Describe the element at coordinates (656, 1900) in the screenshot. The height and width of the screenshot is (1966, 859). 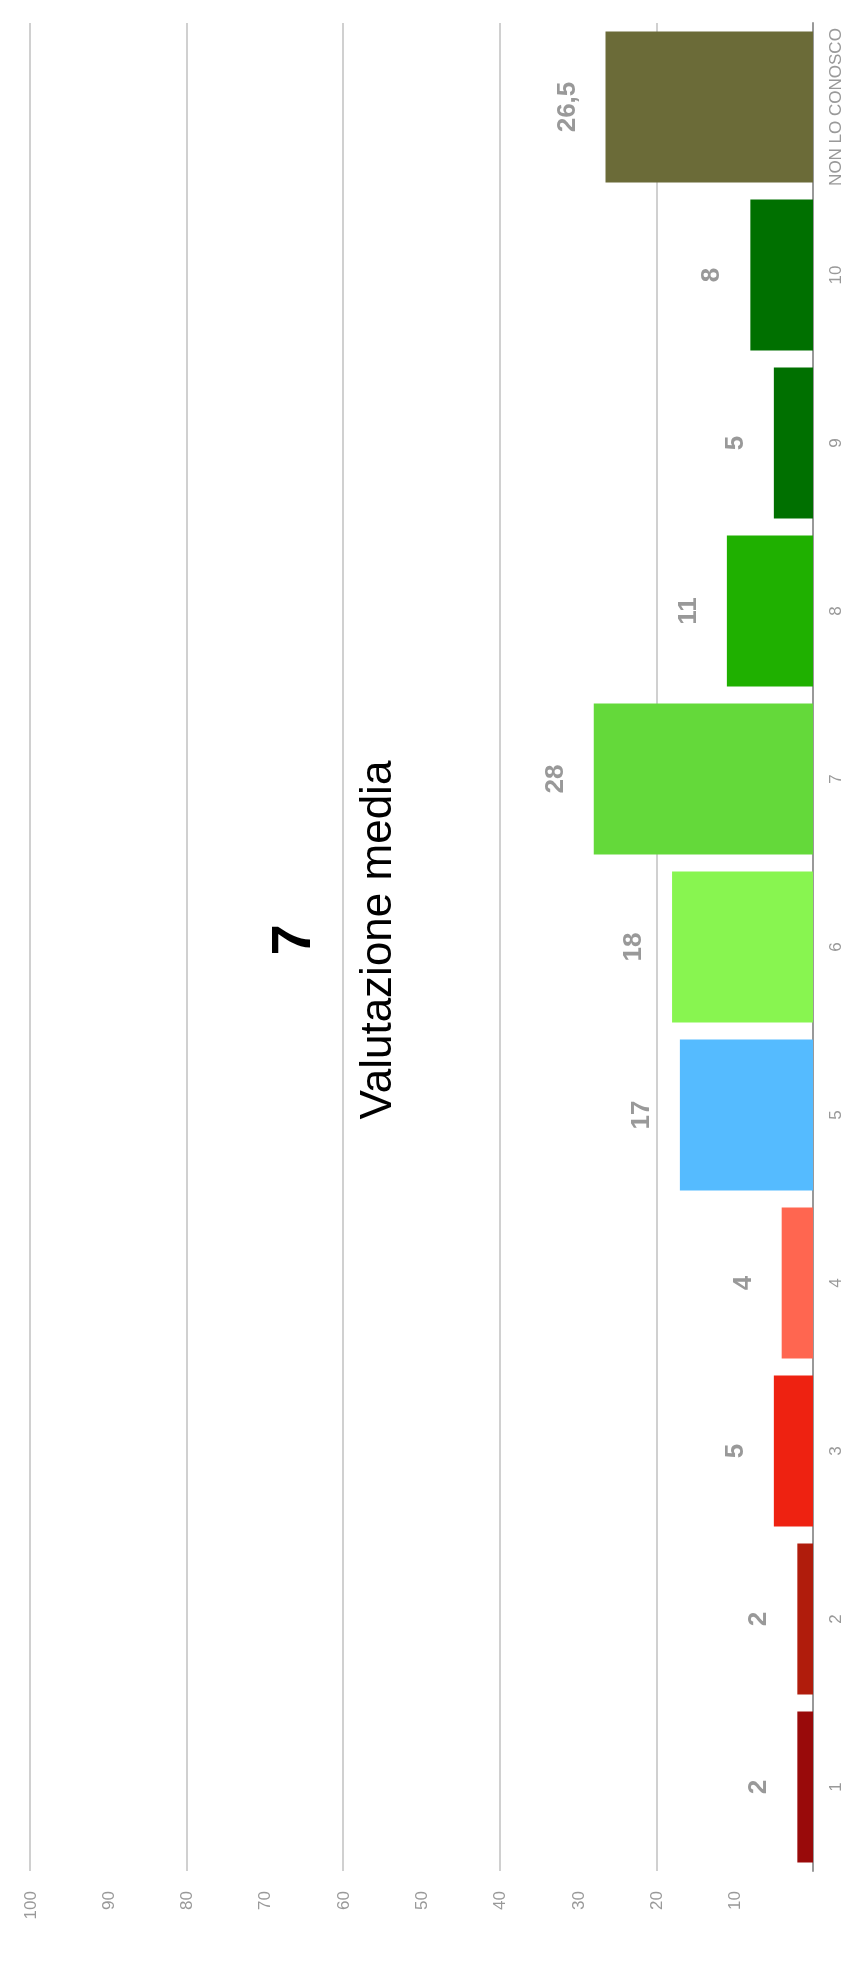
I see `x-tick-label: 20` at that location.